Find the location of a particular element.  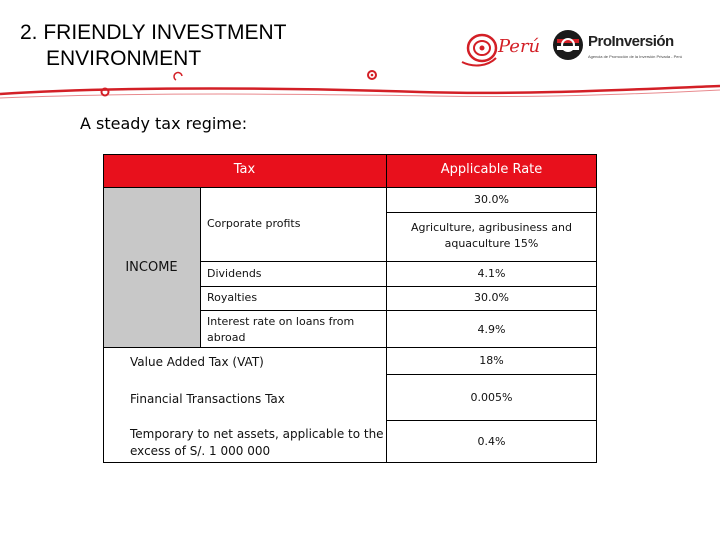

proinversion-logo-icon is located at coordinates (568, 45).